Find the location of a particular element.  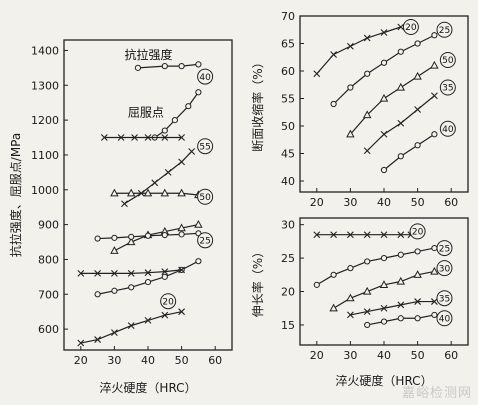

x-axis-title: 淬火硬度（HRC） is located at coordinates (147, 387).